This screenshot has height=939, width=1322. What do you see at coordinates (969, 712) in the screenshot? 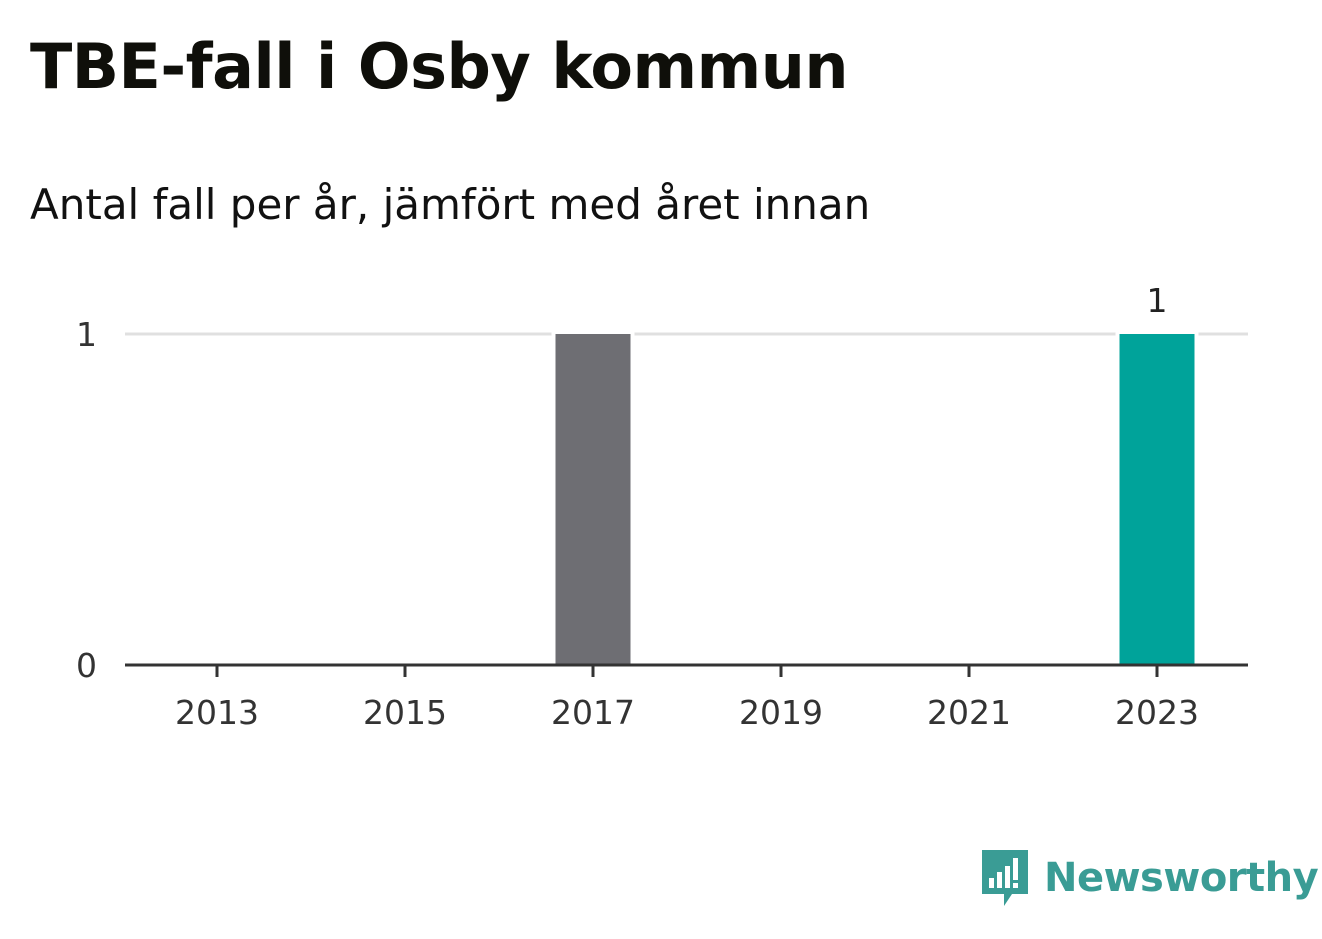
I see `x-tick-label-2021: 2021` at bounding box center [969, 712].